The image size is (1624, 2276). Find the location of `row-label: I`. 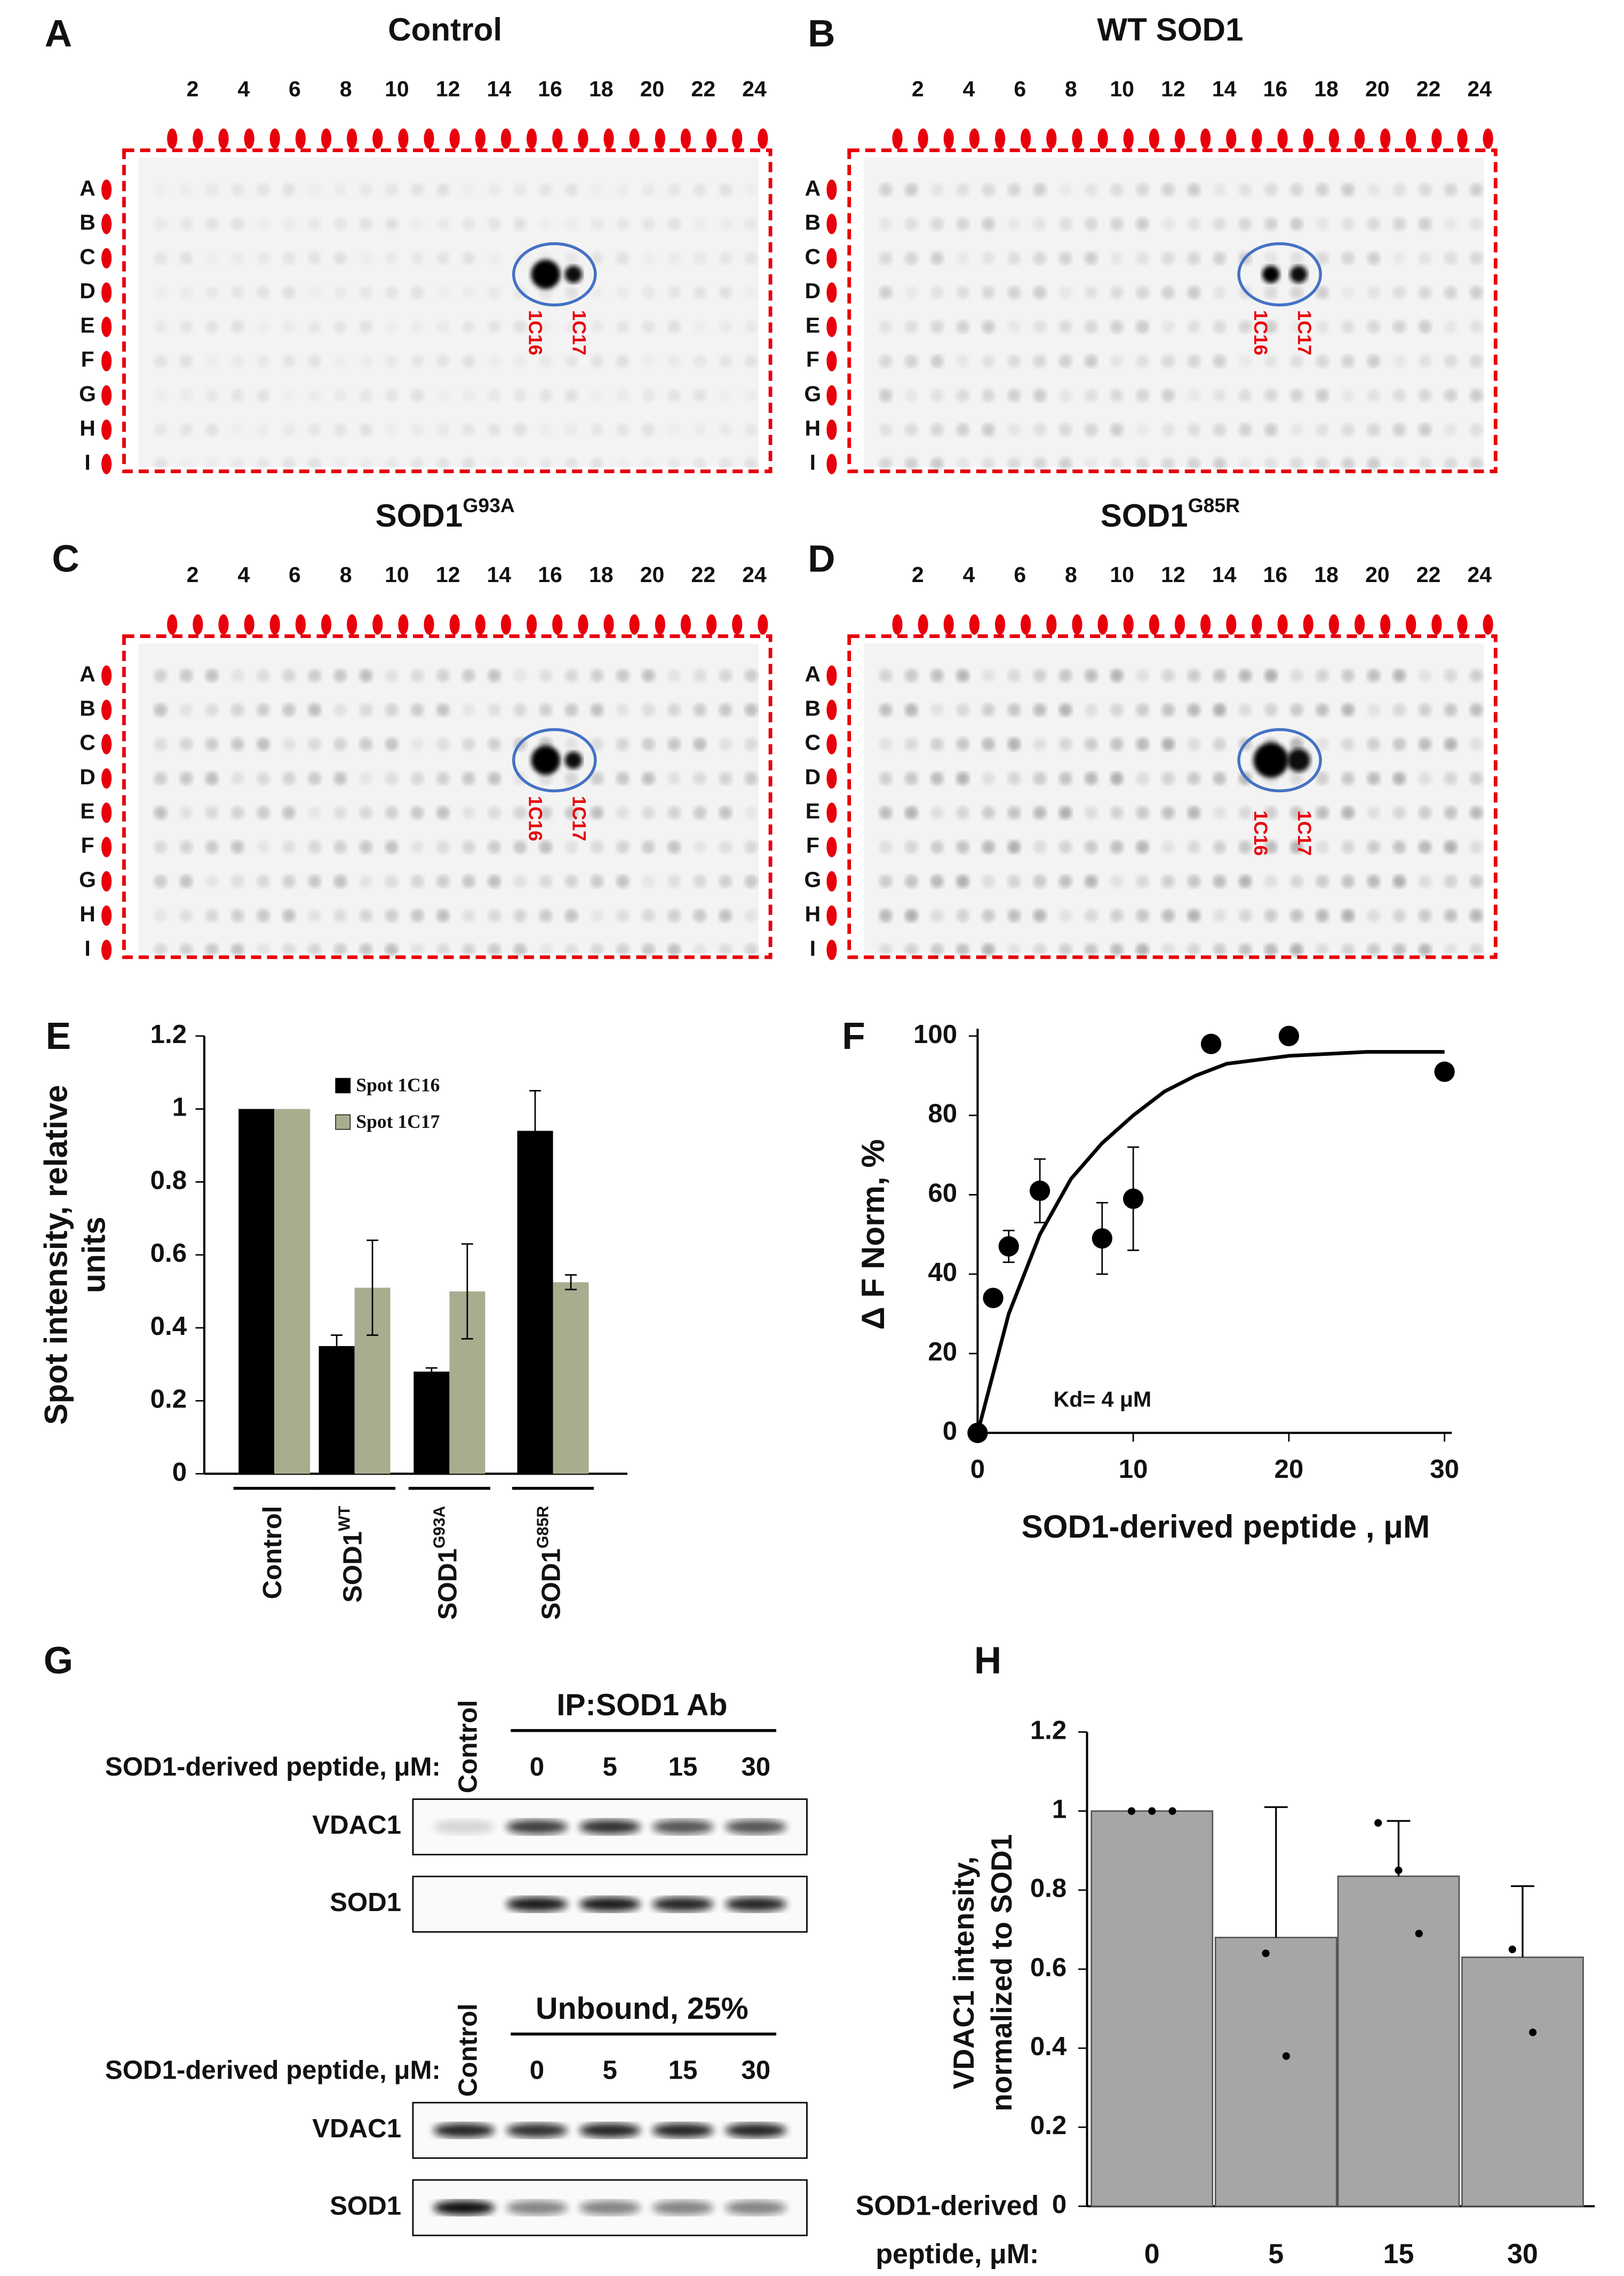

row-label: I is located at coordinates (87, 948).